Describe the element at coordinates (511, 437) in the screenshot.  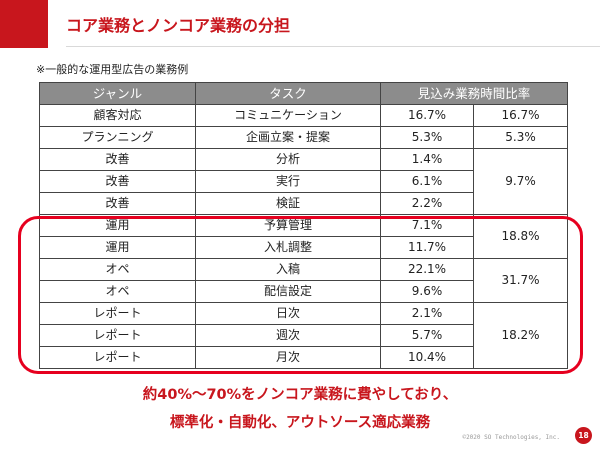
I see `copyright-text: ©2020 SO Technologies, Inc.` at that location.